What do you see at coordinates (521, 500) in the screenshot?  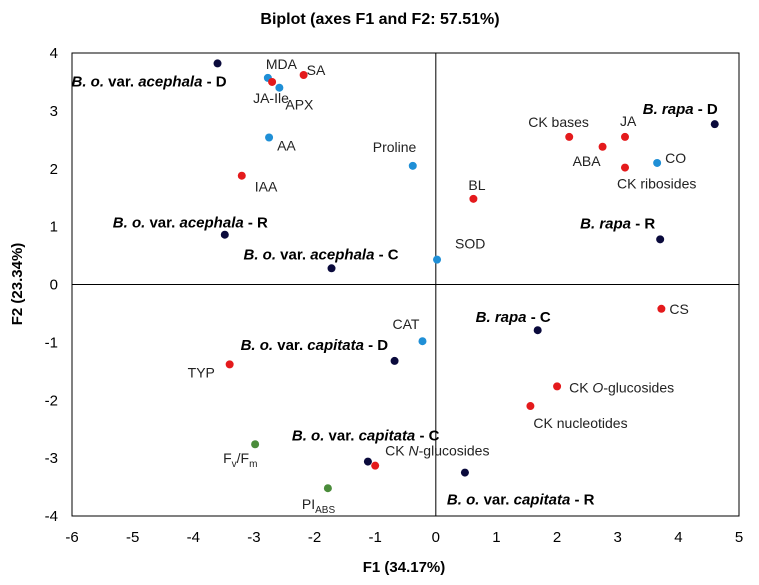 I see `point-label: B. o. var. capitata - R` at bounding box center [521, 500].